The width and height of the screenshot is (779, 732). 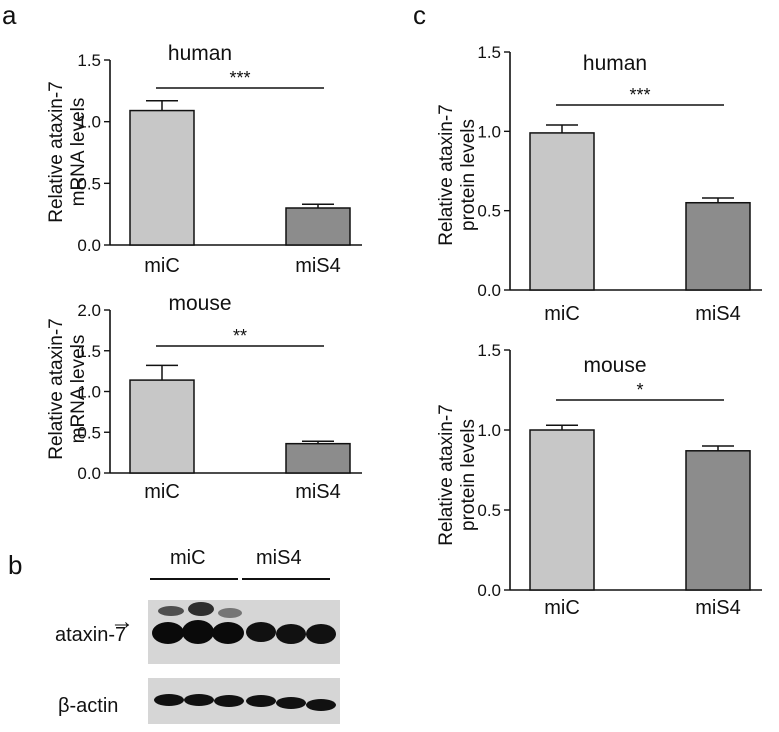 I want to click on blot-arrow-icon: →, so click(x=122, y=621).